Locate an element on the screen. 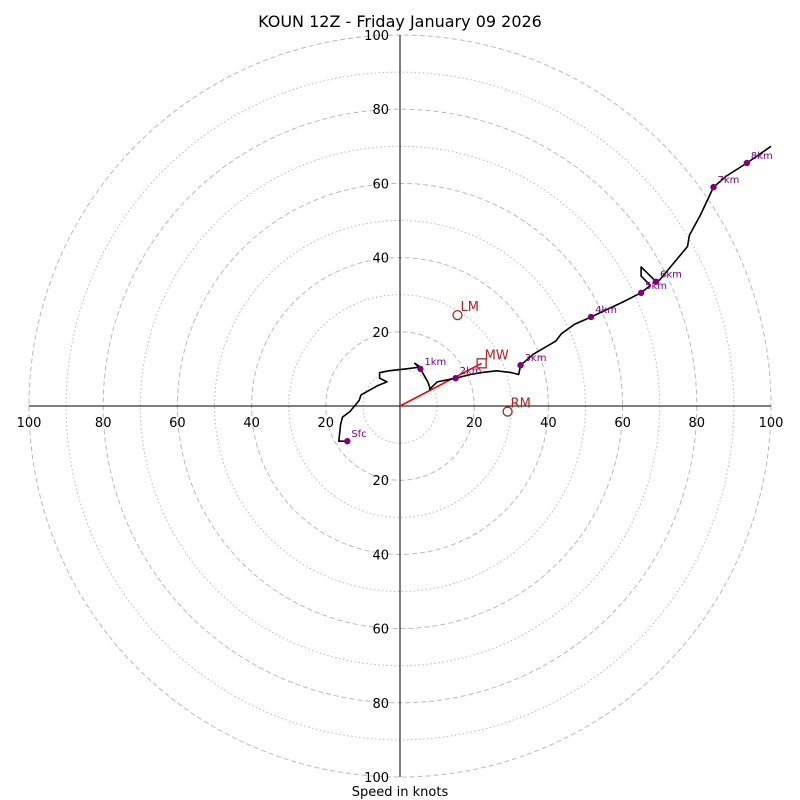  x-tick-80: 80 is located at coordinates (697, 423).